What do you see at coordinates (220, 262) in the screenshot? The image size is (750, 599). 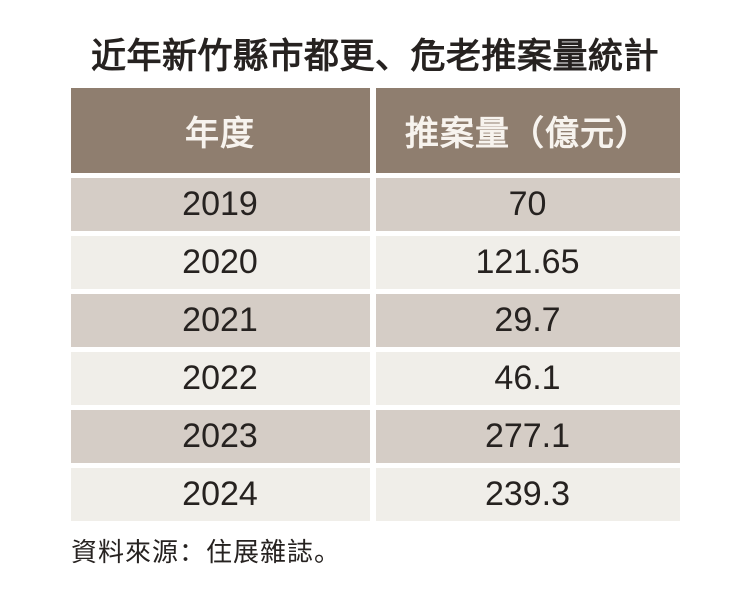 I see `year-cell: 2020` at bounding box center [220, 262].